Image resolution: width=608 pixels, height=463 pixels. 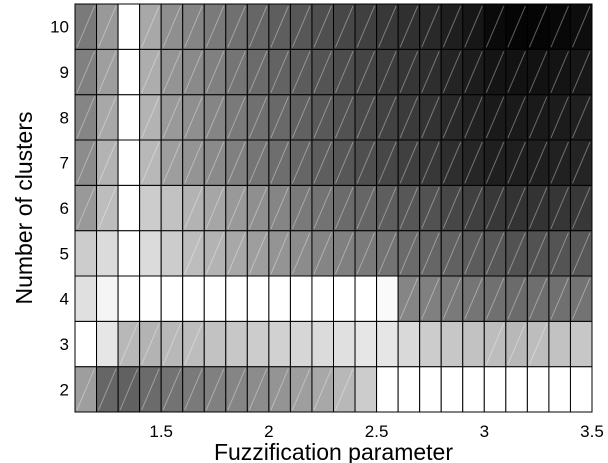 What do you see at coordinates (592, 431) in the screenshot?
I see `x-tick-label: 3.5` at bounding box center [592, 431].